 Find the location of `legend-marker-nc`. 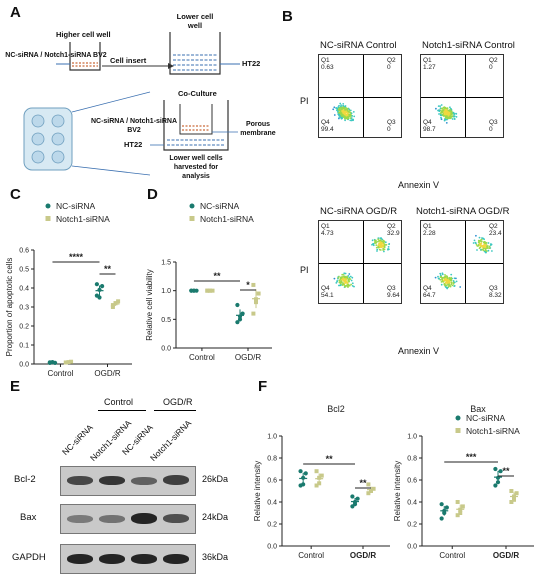

legend-marker-nc is located at coordinates (458, 418).